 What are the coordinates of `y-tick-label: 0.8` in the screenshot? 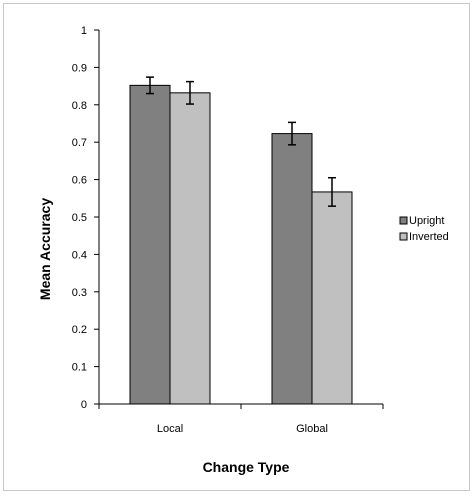 It's located at (79, 106).